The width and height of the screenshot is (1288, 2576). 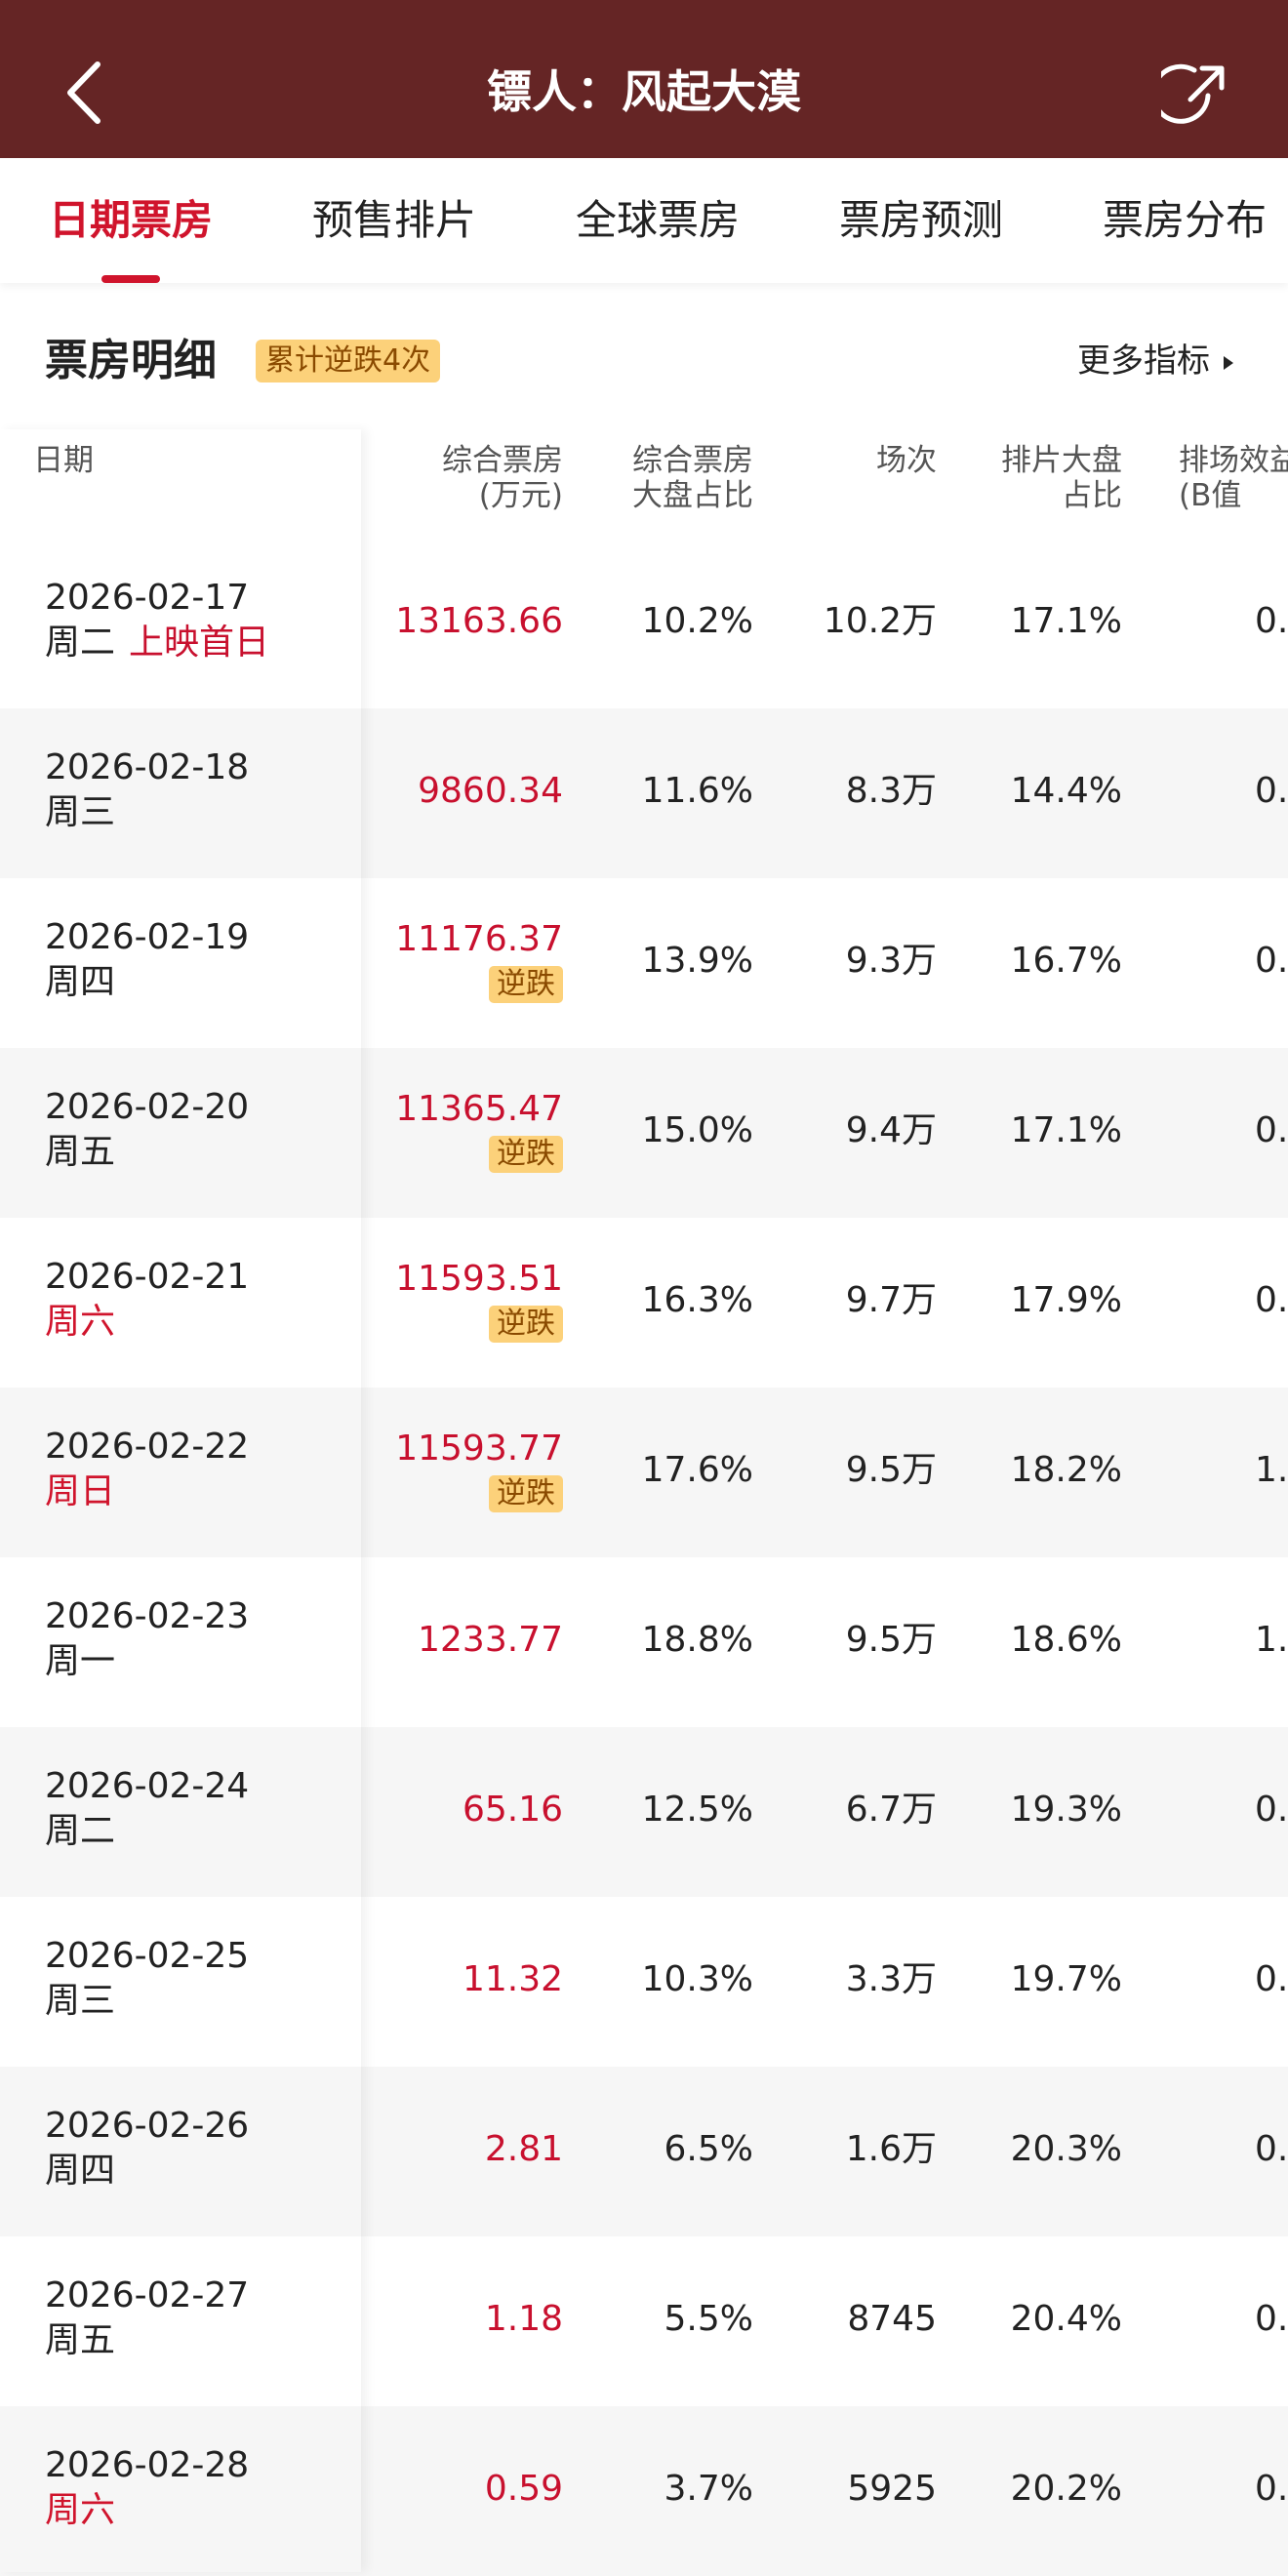 What do you see at coordinates (147, 1447) in the screenshot?
I see `date: 2026-02-22` at bounding box center [147, 1447].